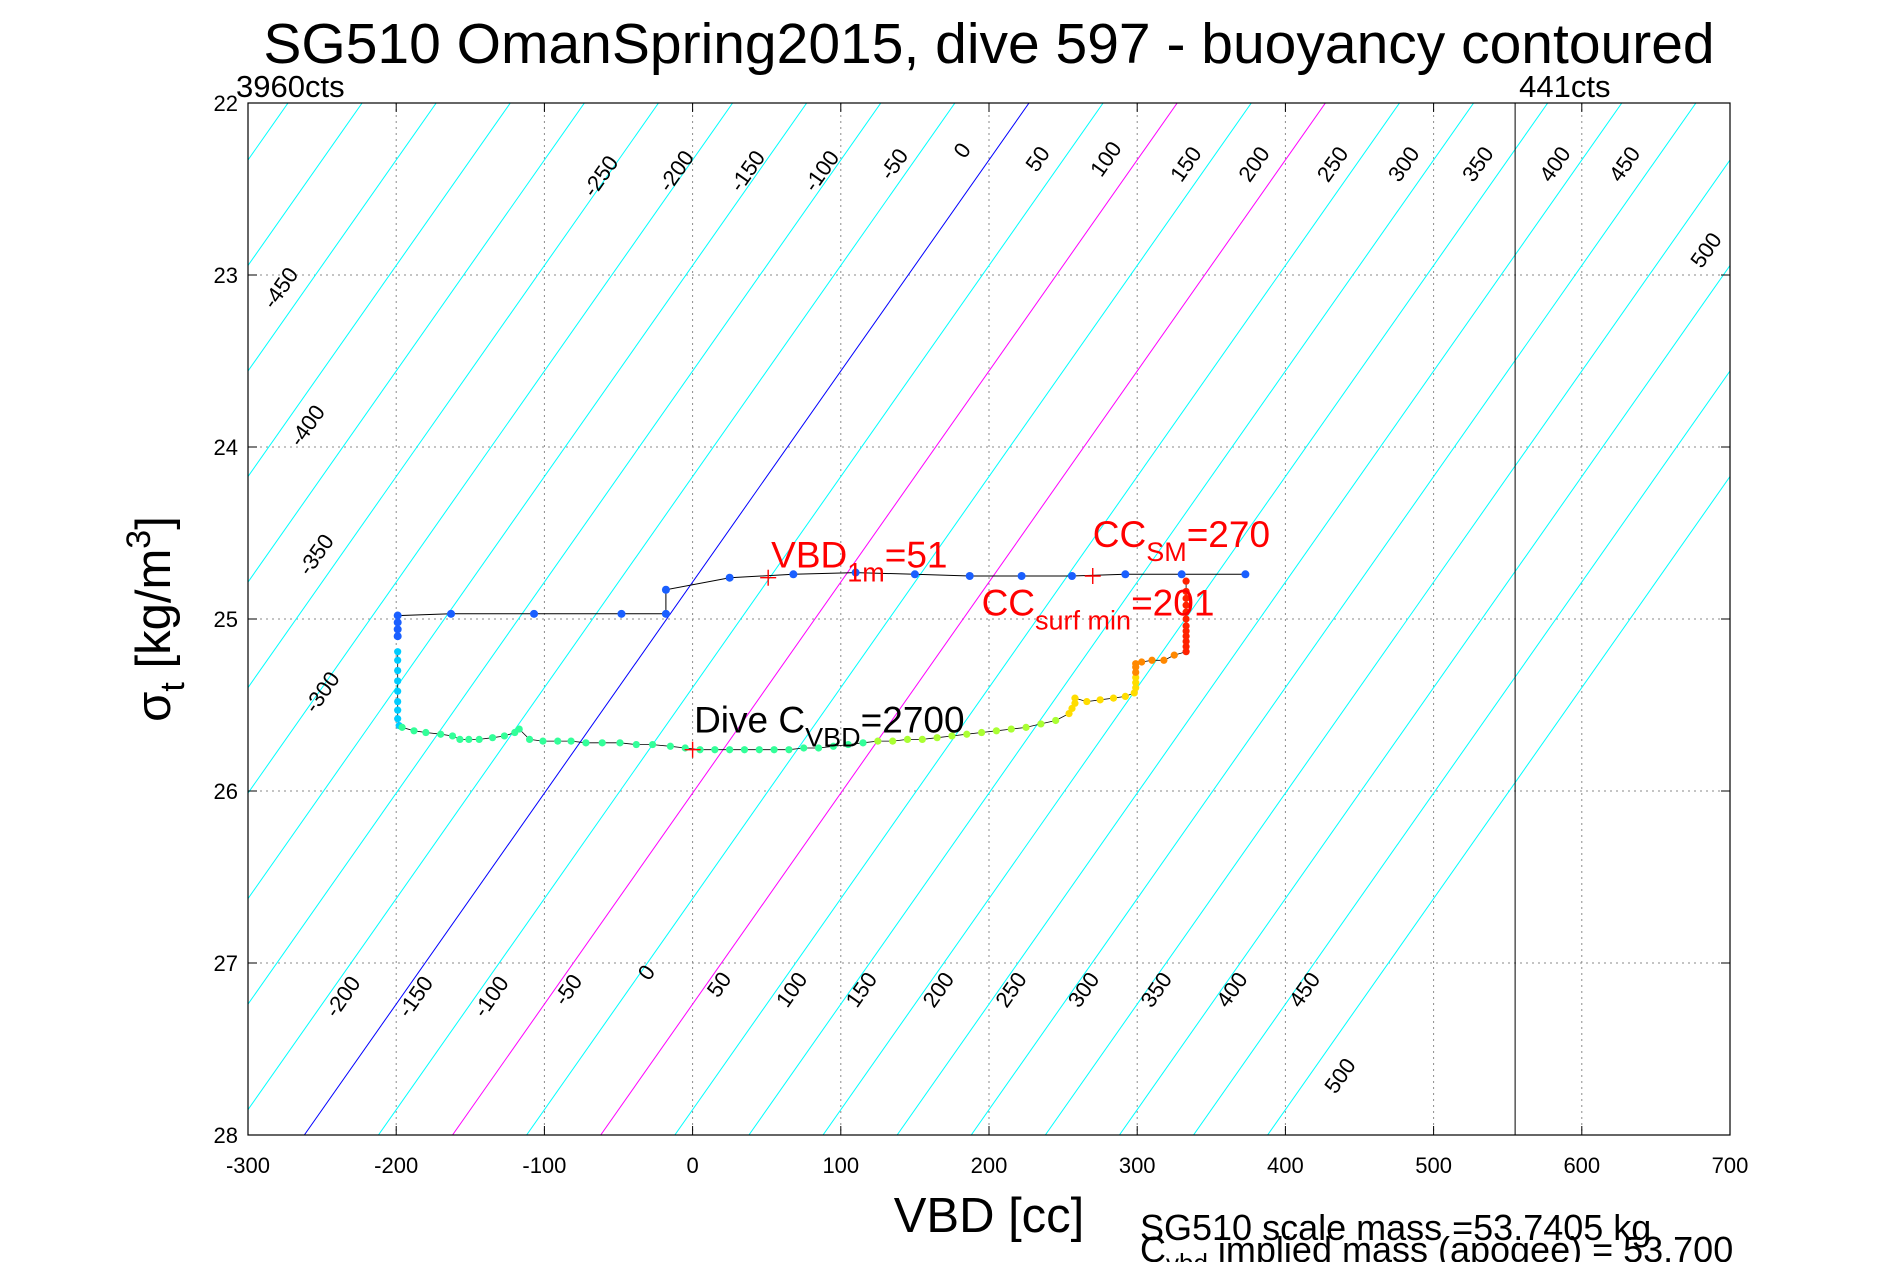  I want to click on x-tick-label: -200, so click(396, 1165).